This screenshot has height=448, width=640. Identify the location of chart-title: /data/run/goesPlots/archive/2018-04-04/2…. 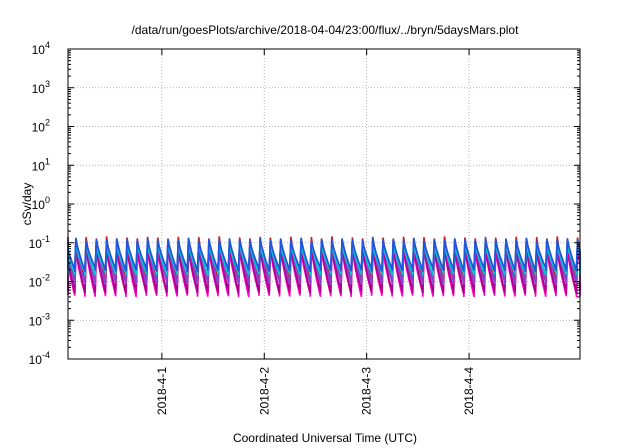
(326, 30).